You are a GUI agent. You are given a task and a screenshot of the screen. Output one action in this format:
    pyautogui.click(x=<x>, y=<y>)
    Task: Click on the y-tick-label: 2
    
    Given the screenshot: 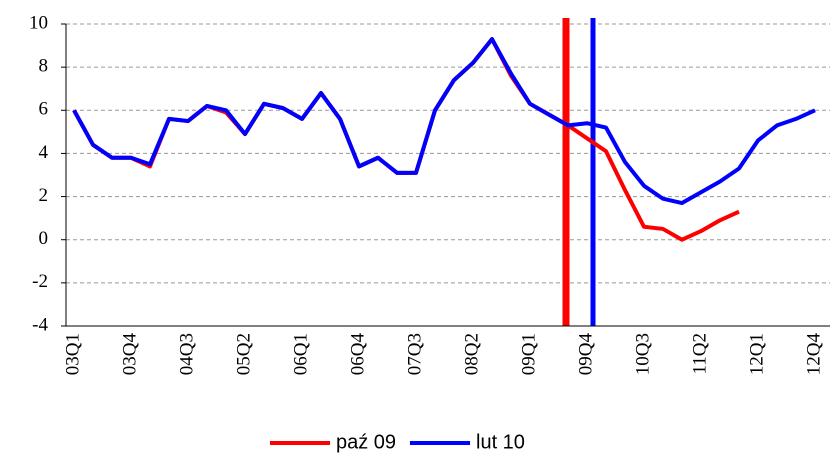 What is the action you would take?
    pyautogui.click(x=44, y=195)
    